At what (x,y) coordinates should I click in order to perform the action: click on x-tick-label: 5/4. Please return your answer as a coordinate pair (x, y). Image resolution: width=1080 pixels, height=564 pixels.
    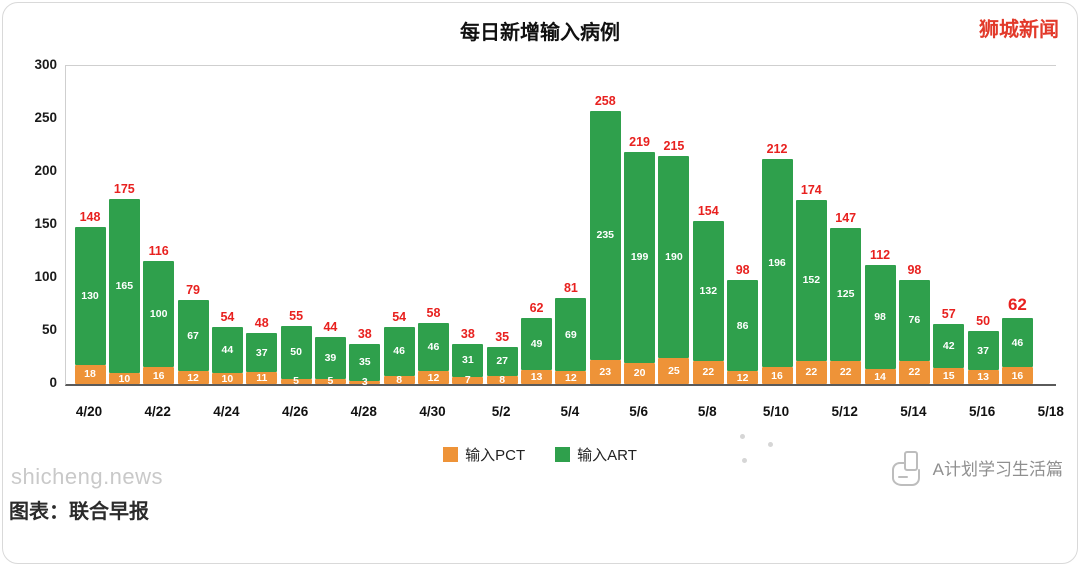
    Looking at the image, I should click on (570, 411).